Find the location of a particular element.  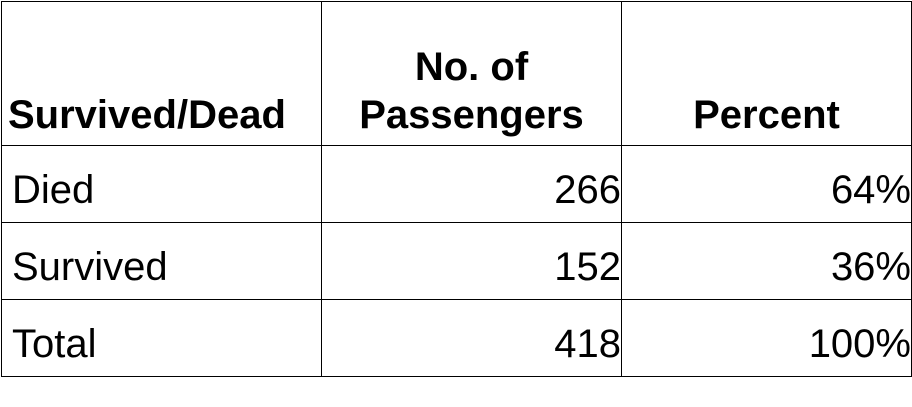

row-percent: 36% is located at coordinates (766, 261).